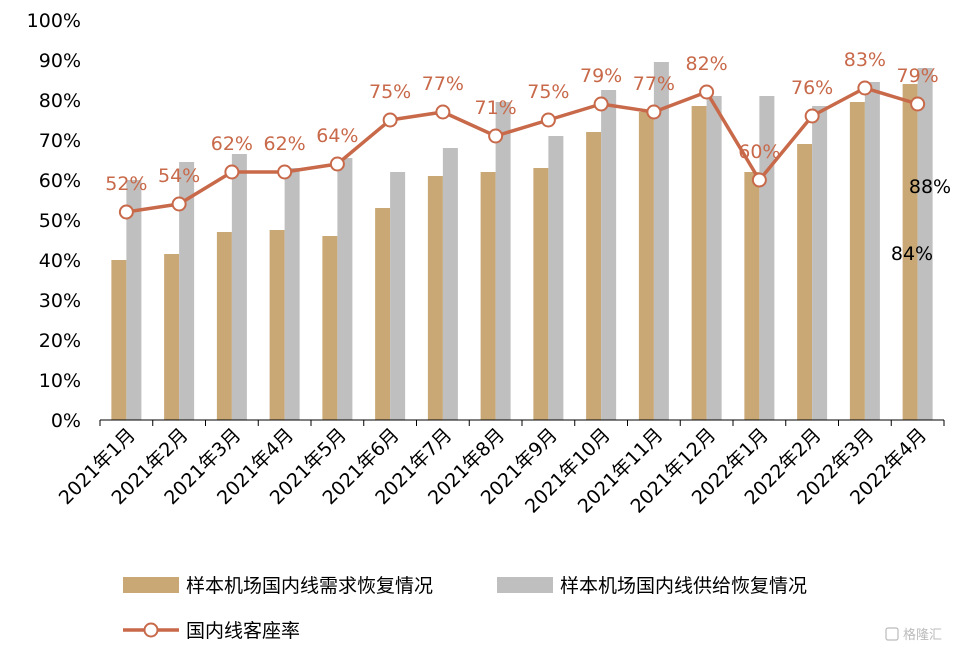 The image size is (964, 654). Describe the element at coordinates (60, 261) in the screenshot. I see `y-tick-label: 40%` at that location.